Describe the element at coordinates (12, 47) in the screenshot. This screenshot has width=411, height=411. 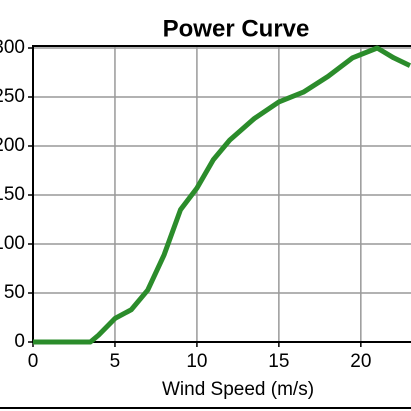
I see `y-tick-label: 300` at that location.